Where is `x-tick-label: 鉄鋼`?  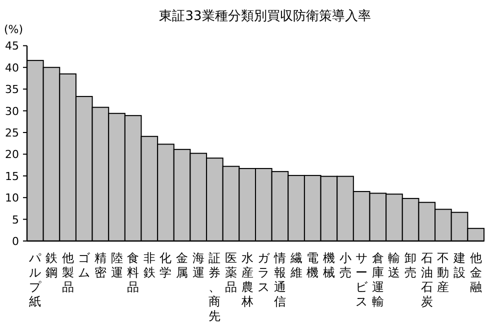
x-tick-label: 鉄鋼 is located at coordinates (51, 265).